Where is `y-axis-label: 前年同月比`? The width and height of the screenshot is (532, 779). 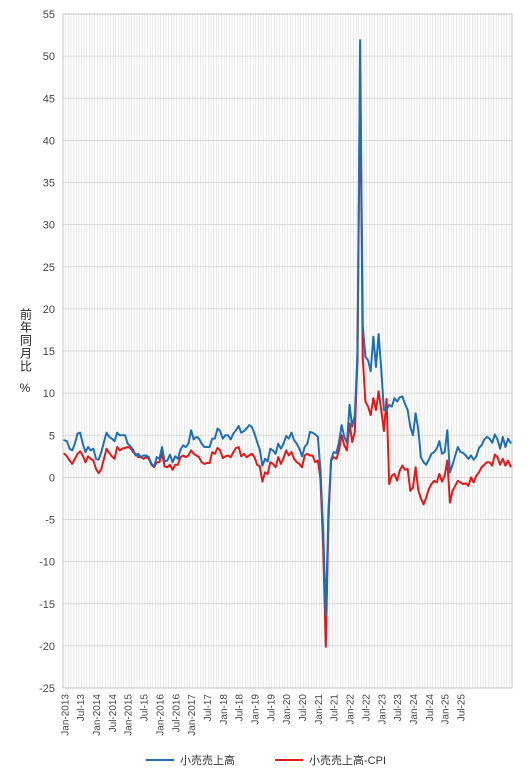
y-axis-label: 前年同月比 is located at coordinates (25, 340).